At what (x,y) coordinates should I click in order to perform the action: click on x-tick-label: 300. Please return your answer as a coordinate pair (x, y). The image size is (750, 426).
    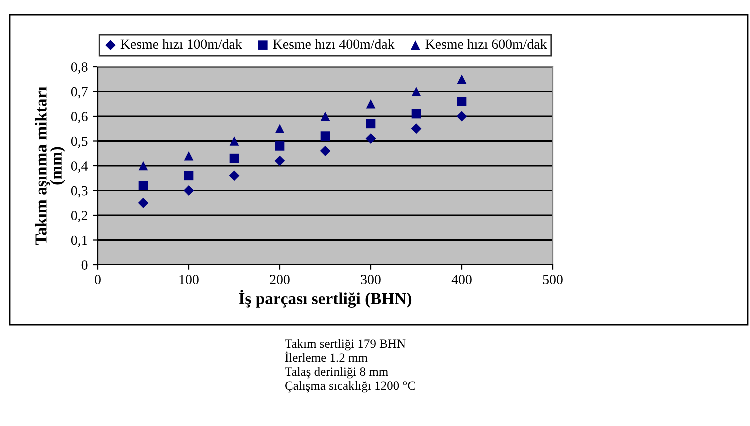
    Looking at the image, I should click on (371, 279).